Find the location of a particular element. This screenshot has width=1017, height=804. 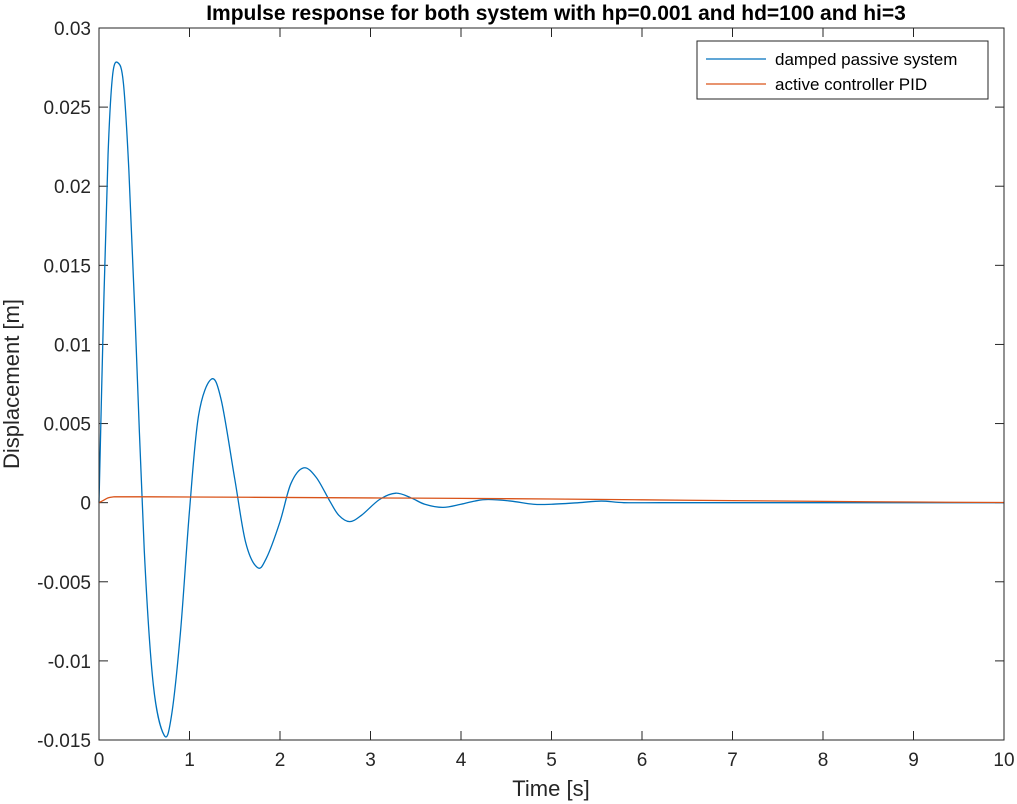

x-tick-label: 3 is located at coordinates (370, 760).